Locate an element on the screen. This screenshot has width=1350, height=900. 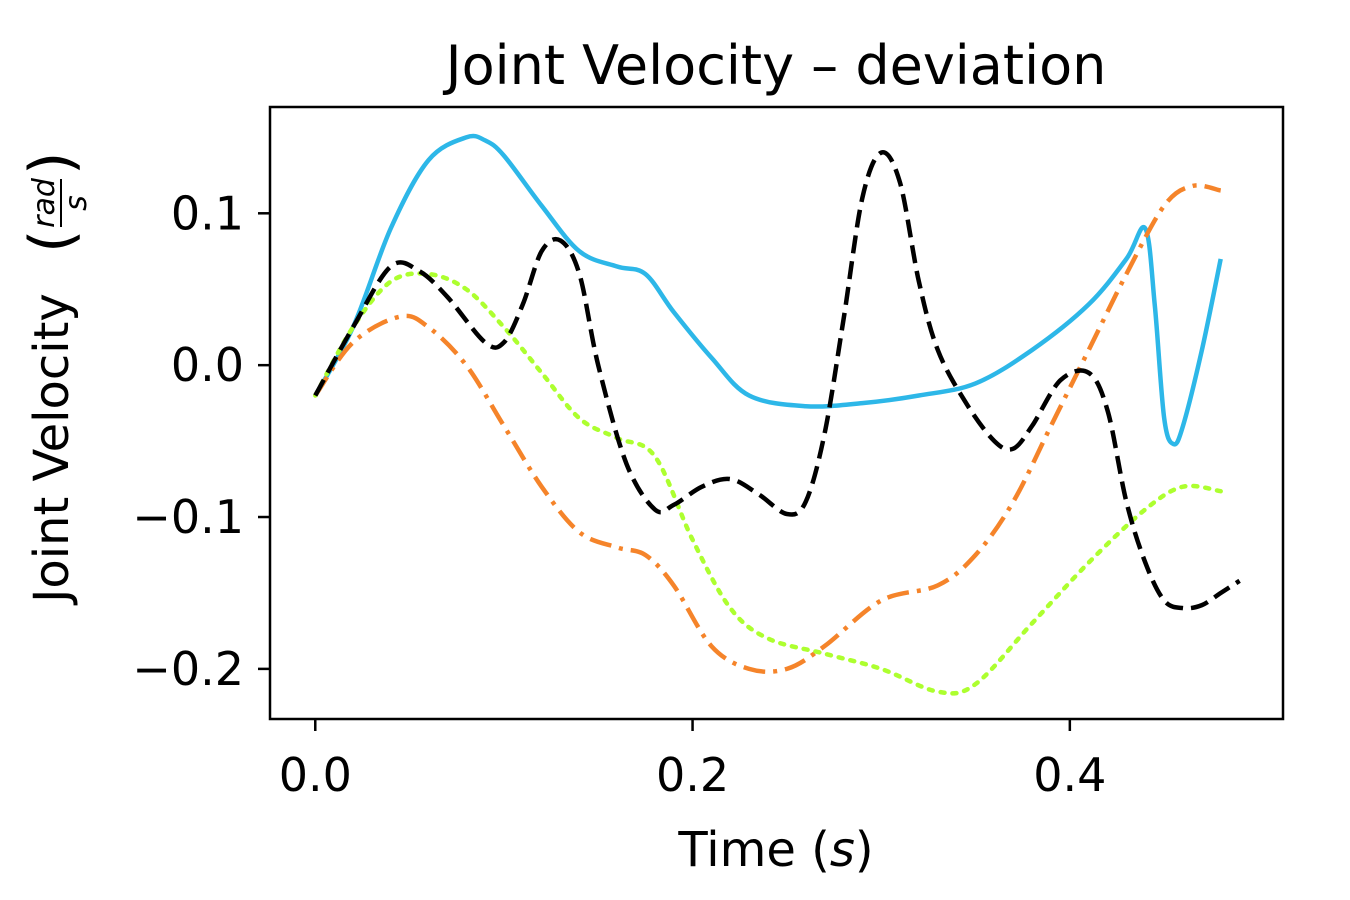
x-tick-label: 0.2 is located at coordinates (692, 775).